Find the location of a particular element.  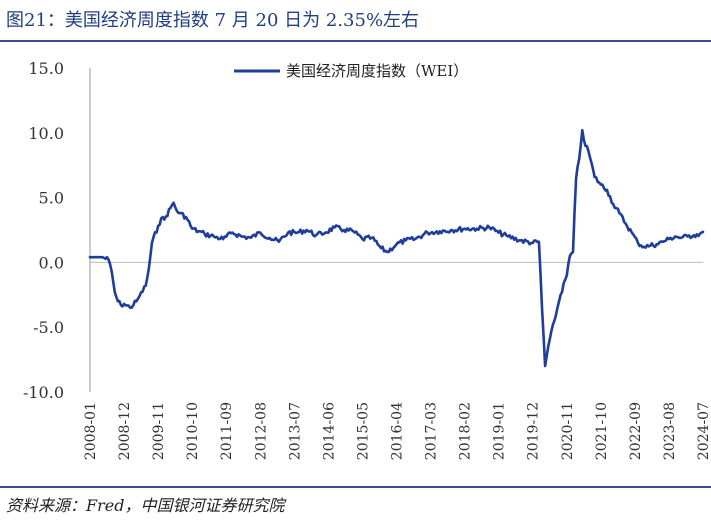

x-tick-label: 2019-01 is located at coordinates (500, 431).